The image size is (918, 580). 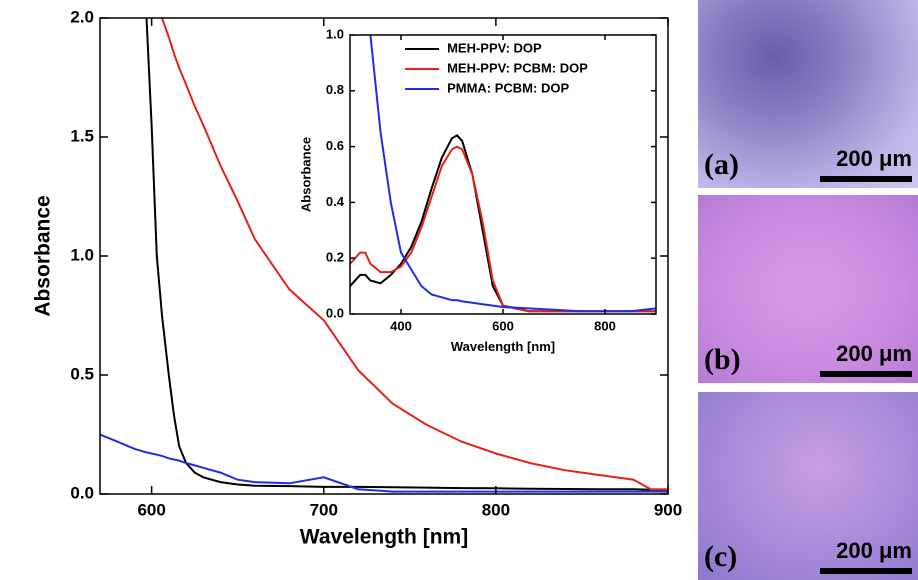 What do you see at coordinates (494, 47) in the screenshot?
I see `legend-label: MEH-PPV: DOP` at bounding box center [494, 47].